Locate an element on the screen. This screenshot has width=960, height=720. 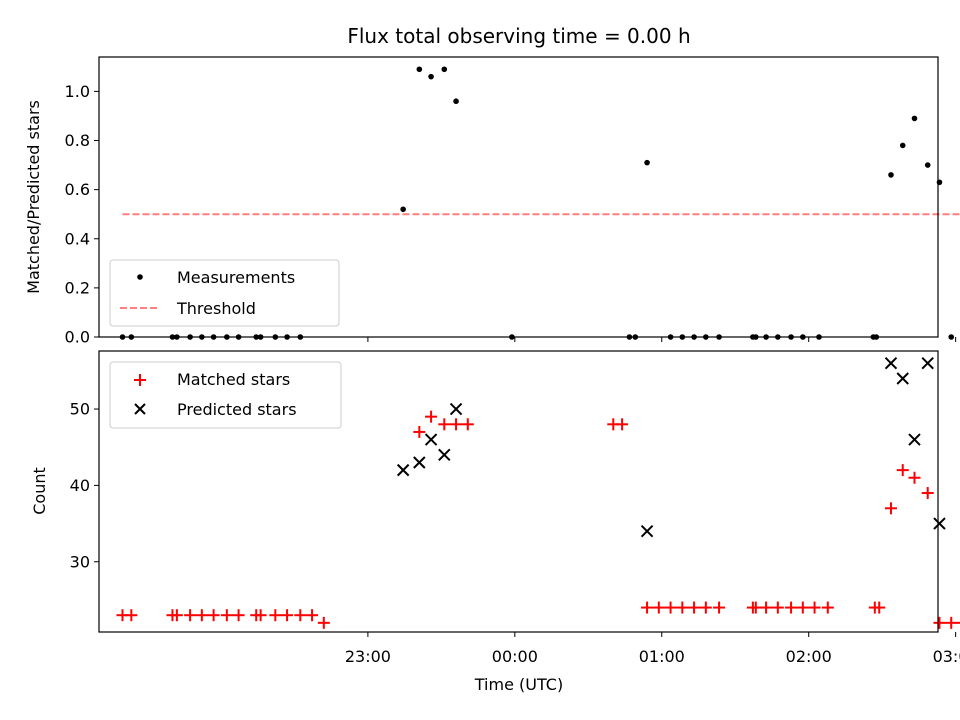
top-y-tick-label: 0.2 is located at coordinates (77, 287).